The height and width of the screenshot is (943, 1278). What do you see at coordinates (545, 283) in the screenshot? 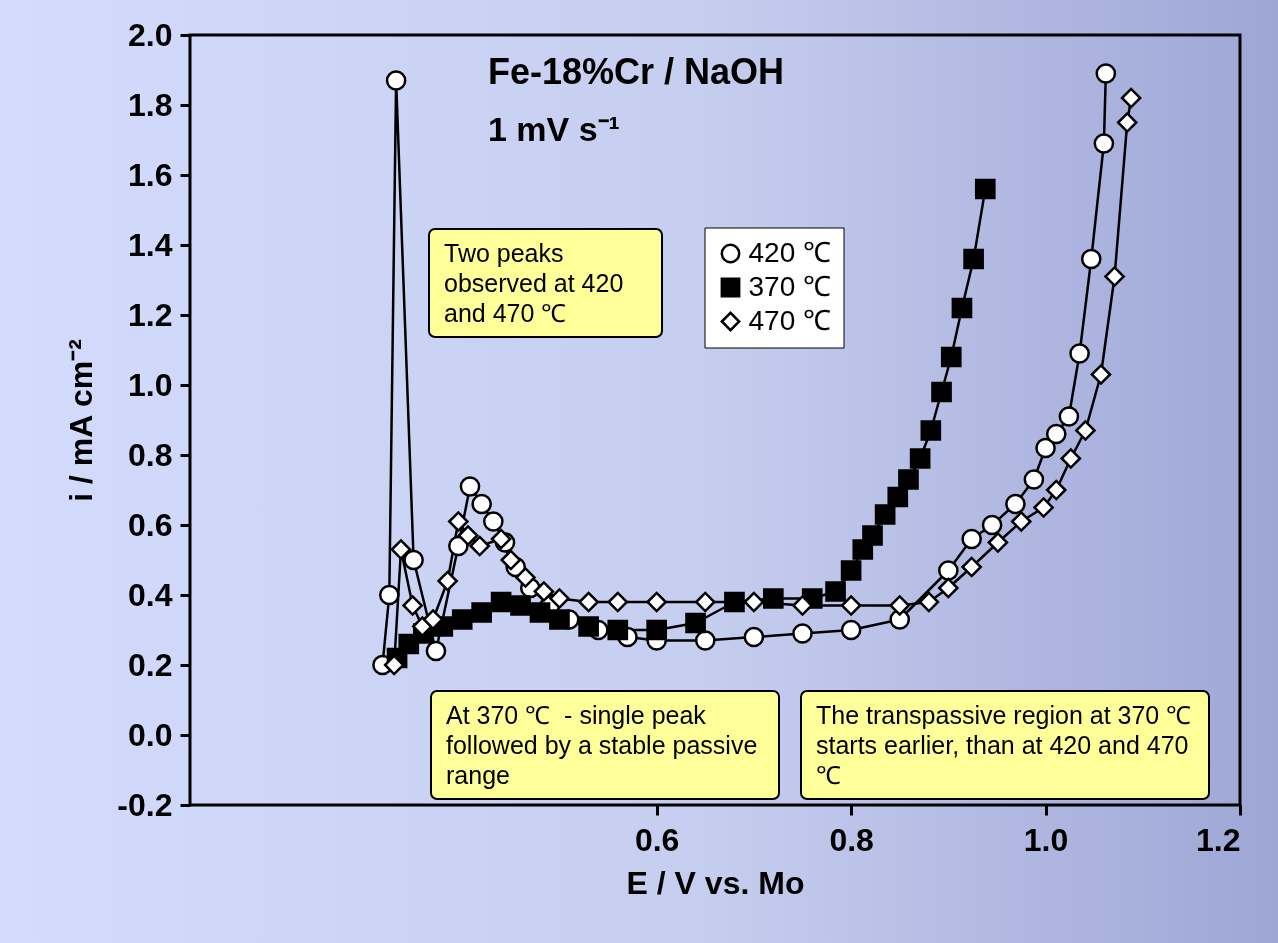
I see `annotation: Two peaks observed at 420 and 470 ℃` at bounding box center [545, 283].